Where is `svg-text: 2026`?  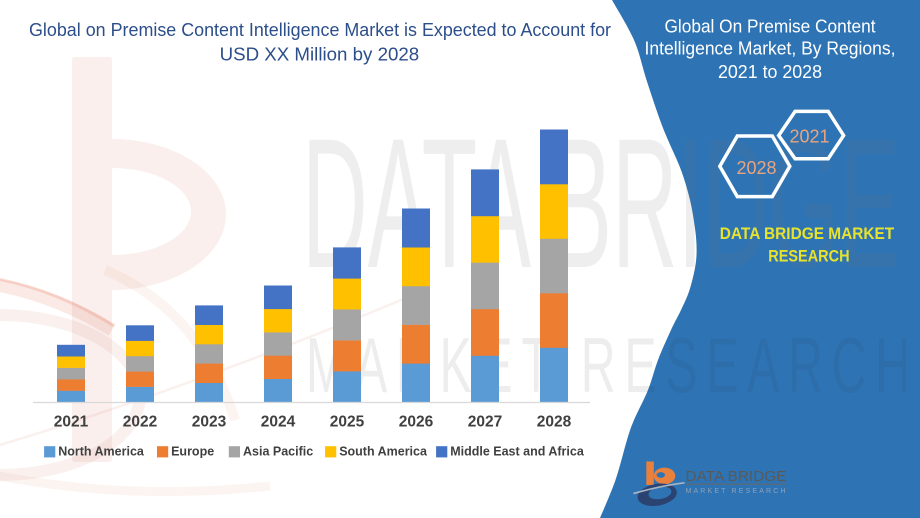
svg-text: 2026 is located at coordinates (416, 422).